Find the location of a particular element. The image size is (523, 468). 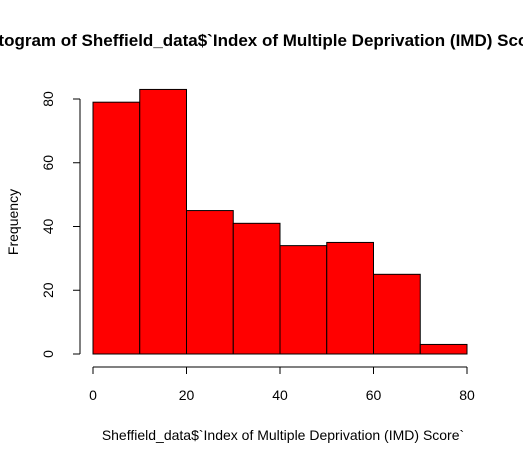

y-tick-label-3: 60 is located at coordinates (48, 163).